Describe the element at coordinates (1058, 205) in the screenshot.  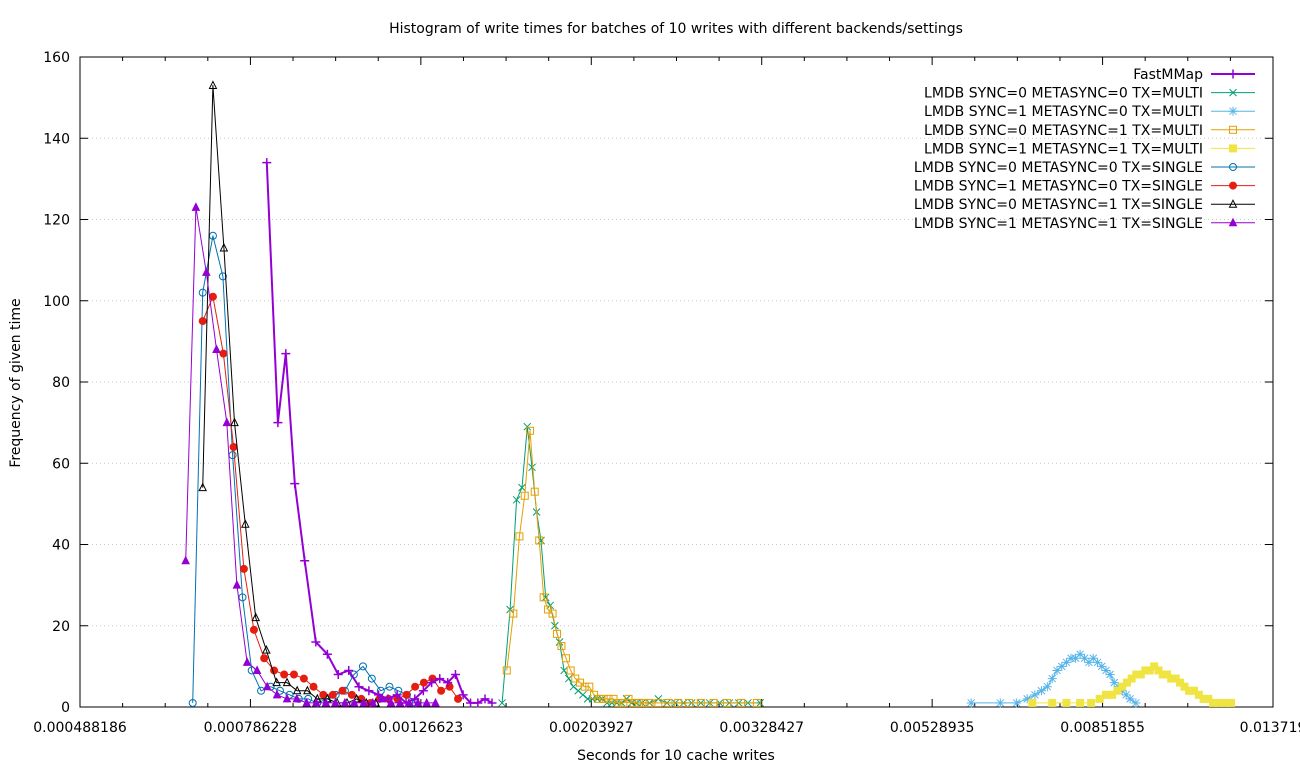
I see `legend-label: LMDB SYNC=0 METASYNC=1 TX=SINGLE` at that location.